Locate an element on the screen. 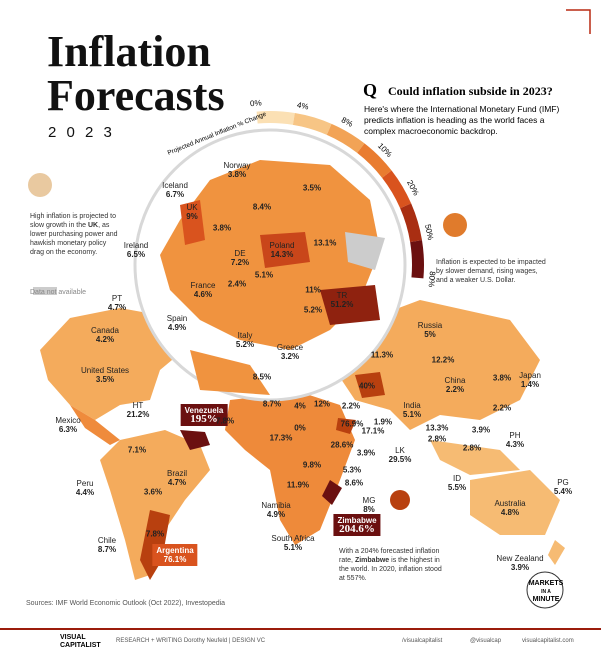 This screenshot has width=601, height=659. country-value: 8.6% is located at coordinates (354, 483).